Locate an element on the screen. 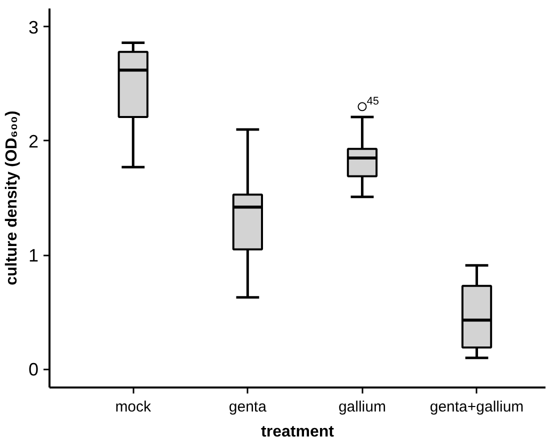 This screenshot has height=443, width=550. x-tick-label: mock is located at coordinates (133, 407).